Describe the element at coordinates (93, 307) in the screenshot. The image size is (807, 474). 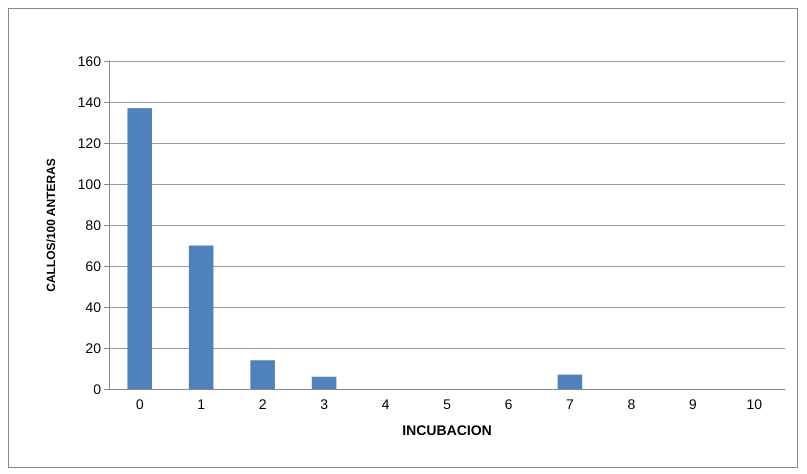
I see `y-tick-label: 40` at that location.